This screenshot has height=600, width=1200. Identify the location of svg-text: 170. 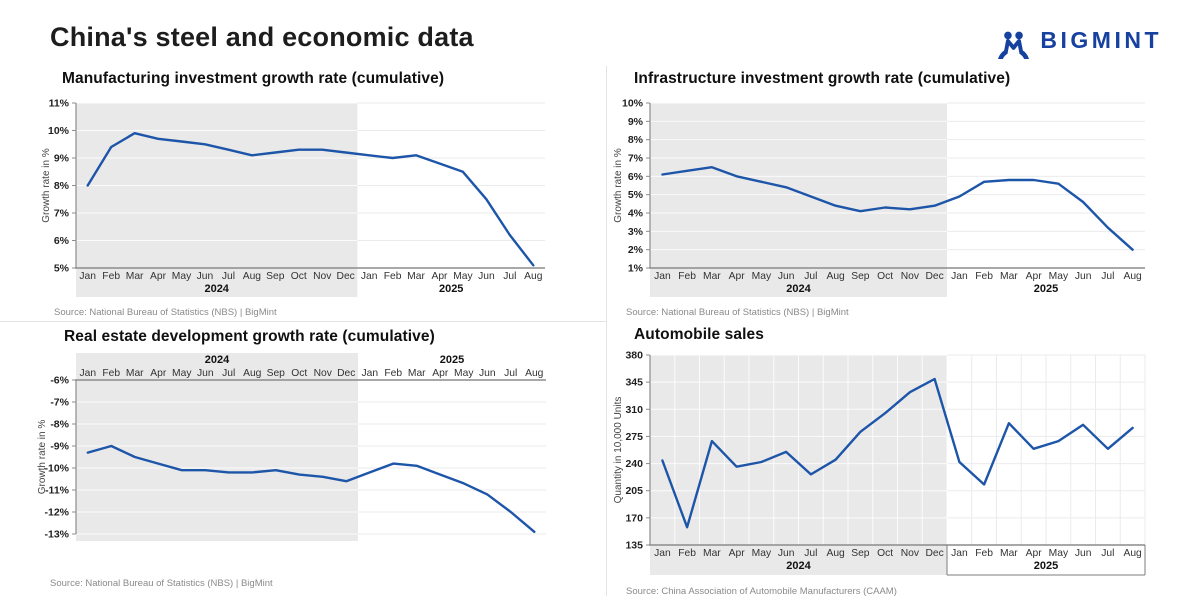
(634, 518).